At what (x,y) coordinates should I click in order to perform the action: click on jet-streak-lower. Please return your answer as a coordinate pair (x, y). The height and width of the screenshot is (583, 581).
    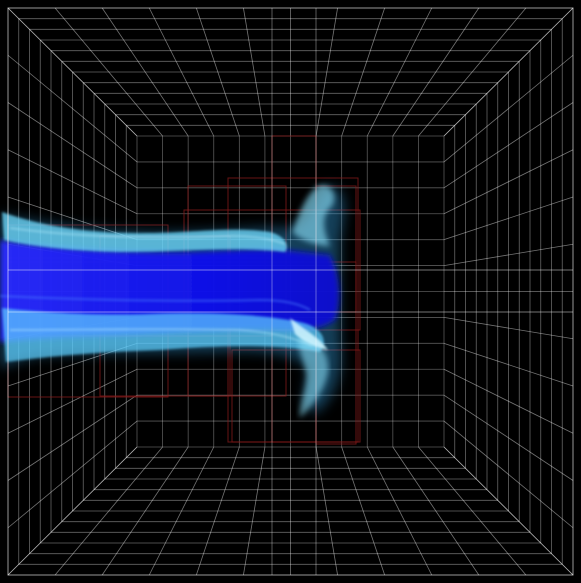
    Looking at the image, I should click on (161, 337).